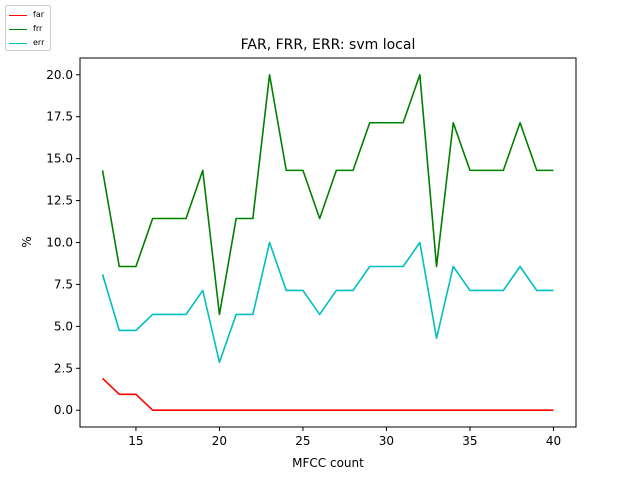  What do you see at coordinates (39, 14) in the screenshot?
I see `legend-label: far` at bounding box center [39, 14].